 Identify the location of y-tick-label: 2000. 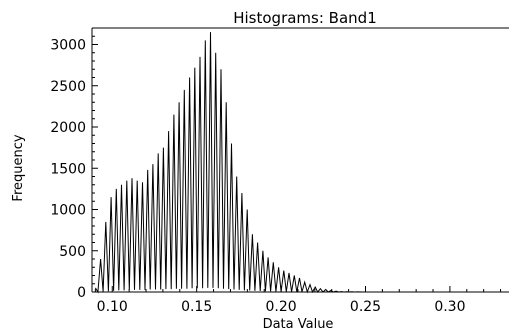
(68, 128).